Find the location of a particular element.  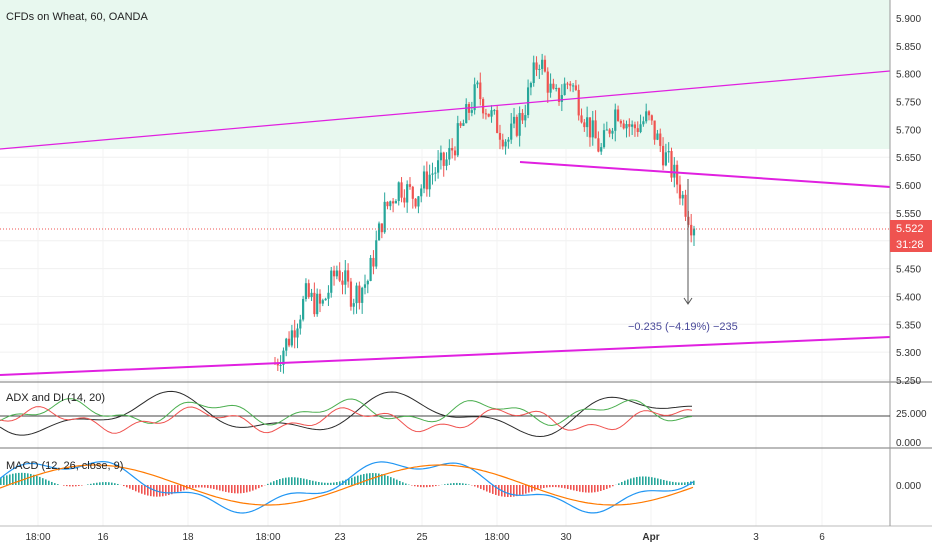

time-tick-label: 30 is located at coordinates (566, 537).